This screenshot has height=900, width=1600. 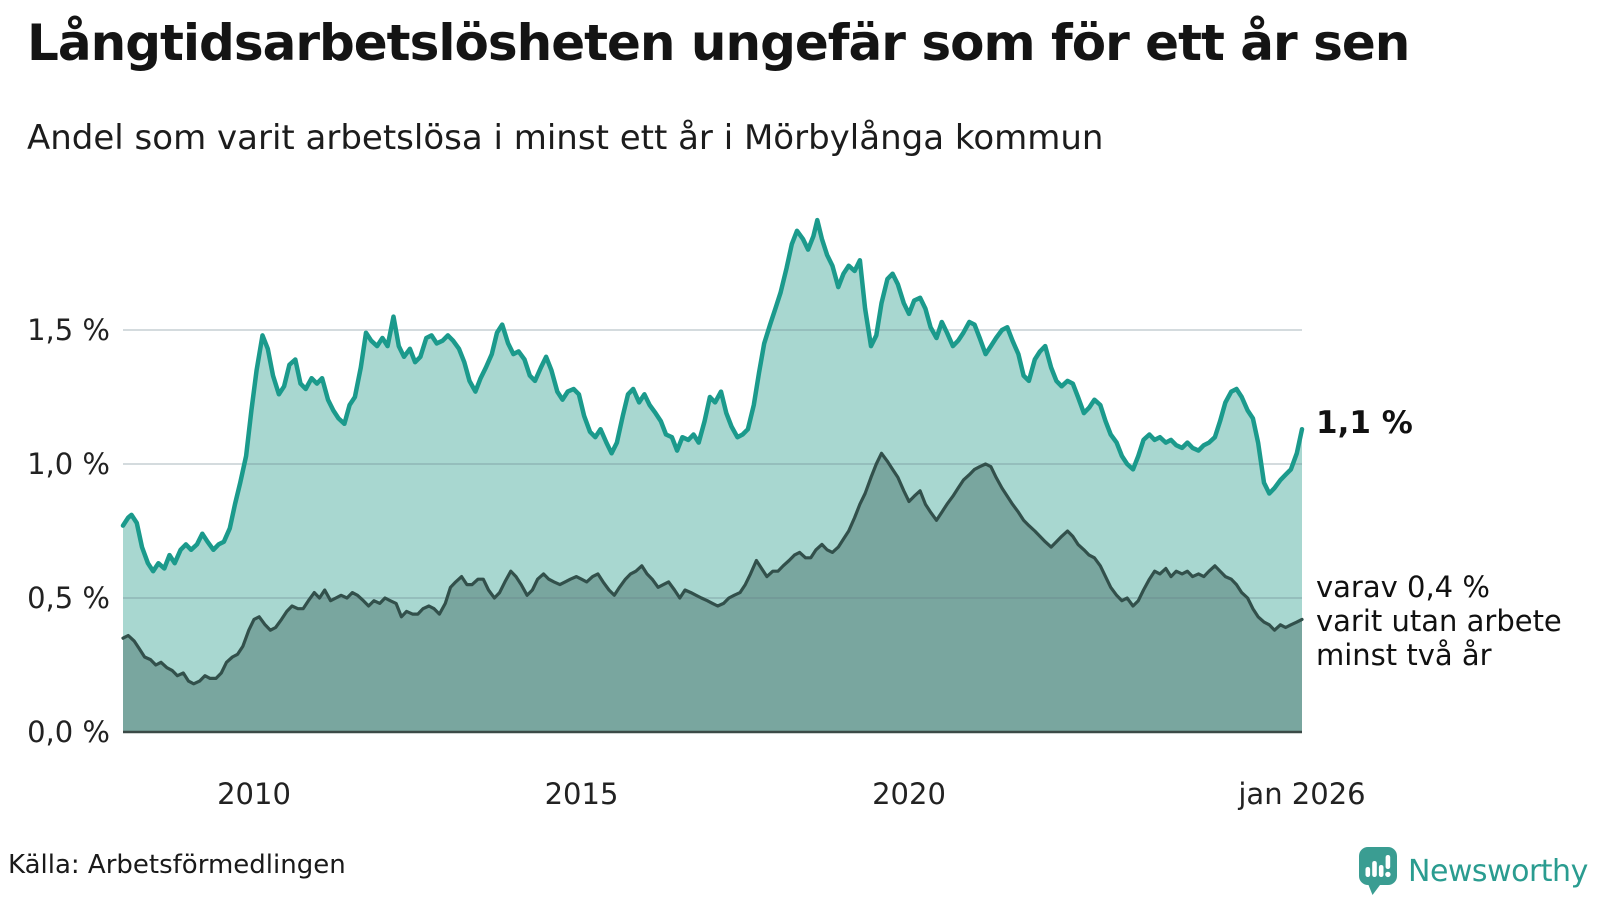 What do you see at coordinates (909, 794) in the screenshot?
I see `x-tick-label: 2020` at bounding box center [909, 794].